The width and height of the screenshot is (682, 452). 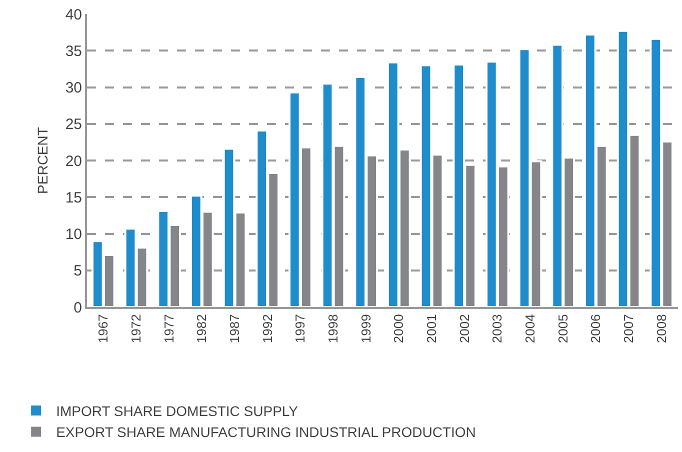 What do you see at coordinates (78, 307) in the screenshot?
I see `y-tick-label: 0` at bounding box center [78, 307].